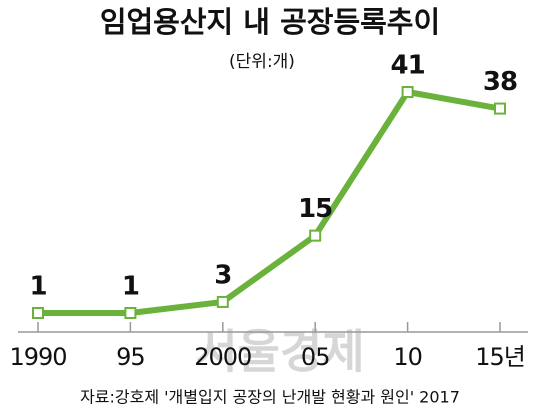  Describe the element at coordinates (222, 275) in the screenshot. I see `data-label: 3` at that location.